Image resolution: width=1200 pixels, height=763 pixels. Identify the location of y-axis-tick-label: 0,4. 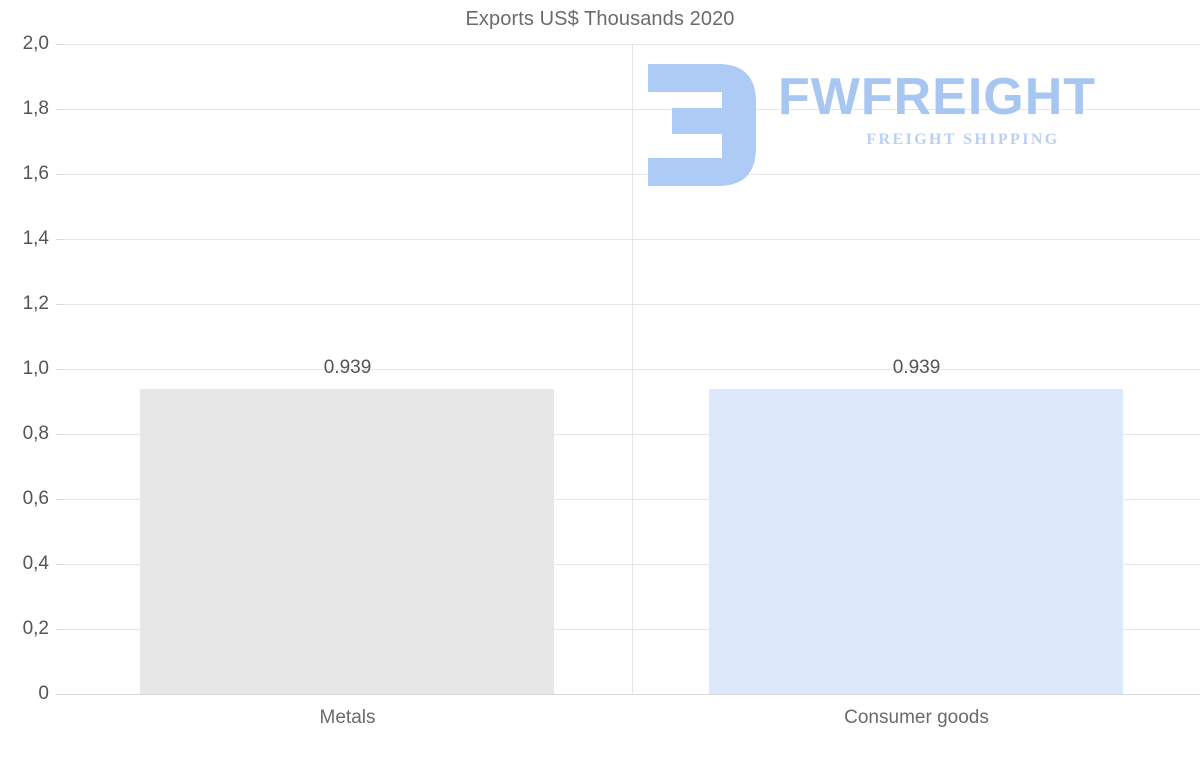
(35, 563).